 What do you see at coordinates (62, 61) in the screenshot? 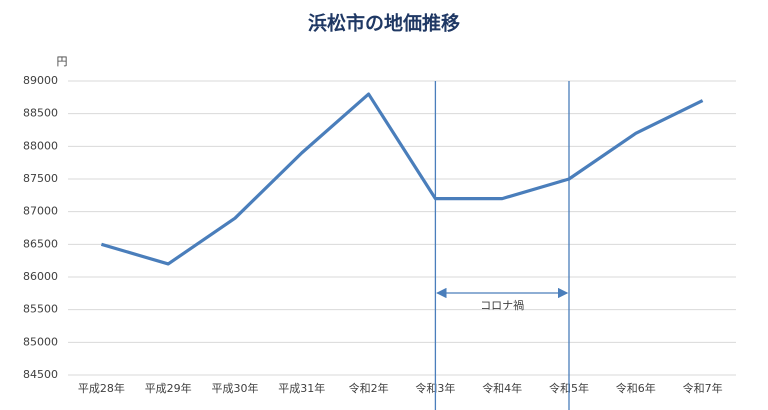
I see `y-axis-label: 円` at bounding box center [62, 61].